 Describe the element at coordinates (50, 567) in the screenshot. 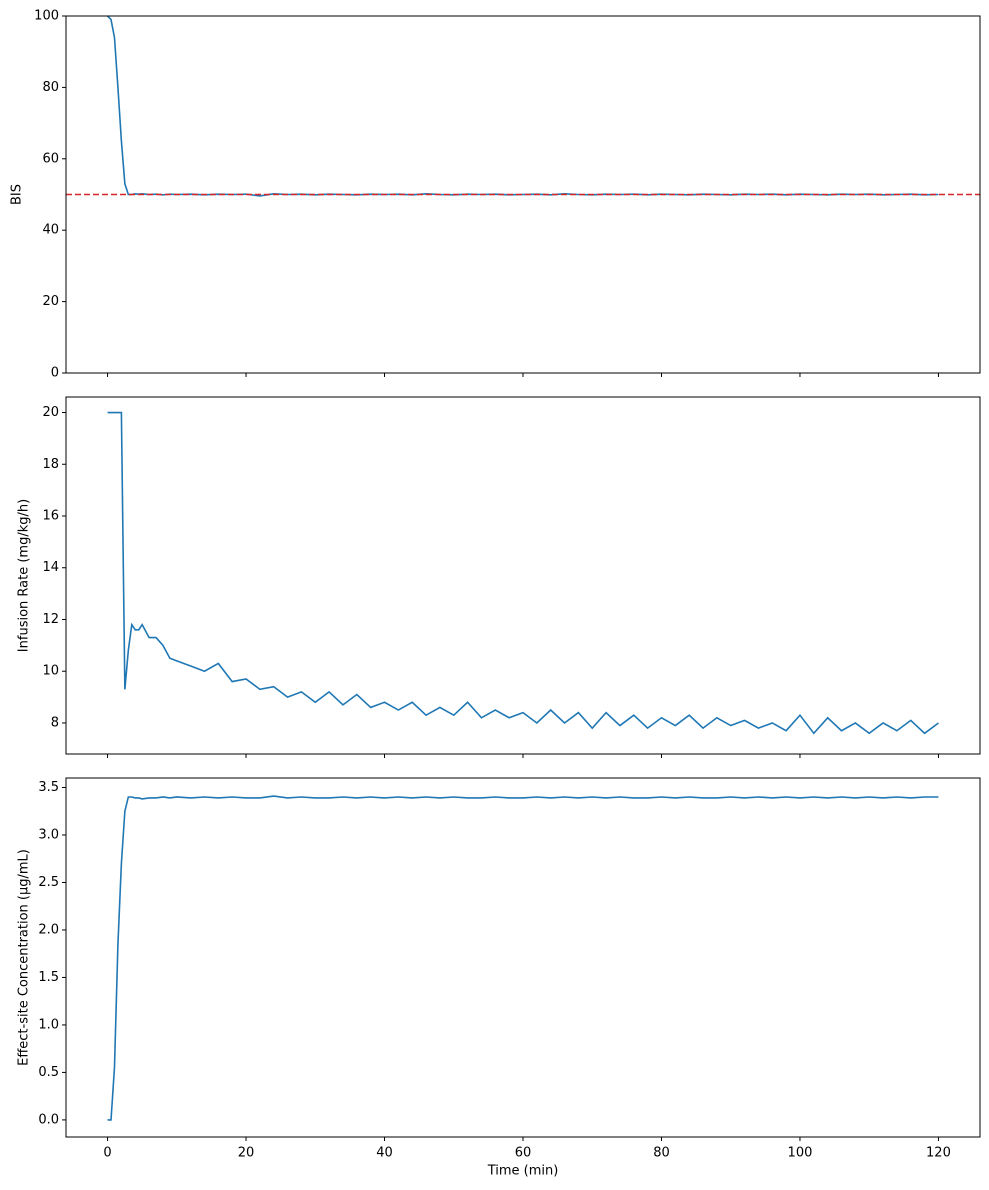

I see `y-tick-label: 14` at that location.